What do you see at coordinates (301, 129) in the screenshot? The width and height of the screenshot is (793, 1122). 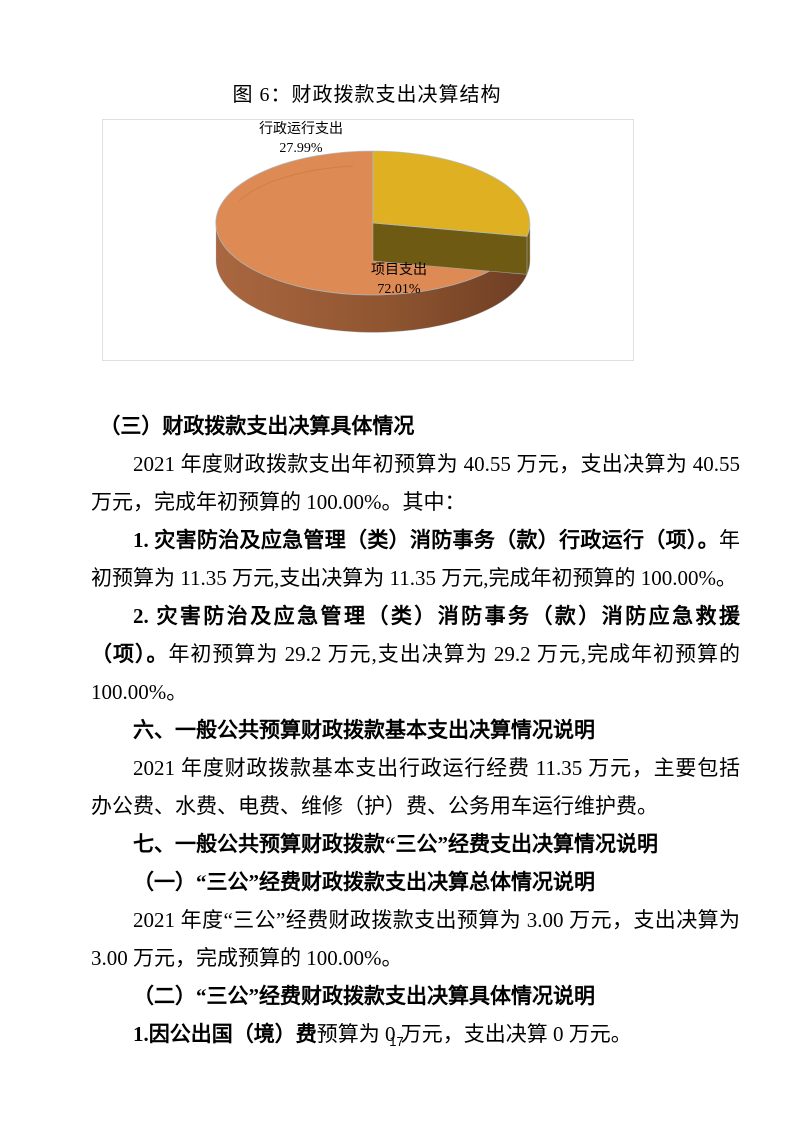 I see `pie-label-admin-name: 行政运行支出` at bounding box center [301, 129].